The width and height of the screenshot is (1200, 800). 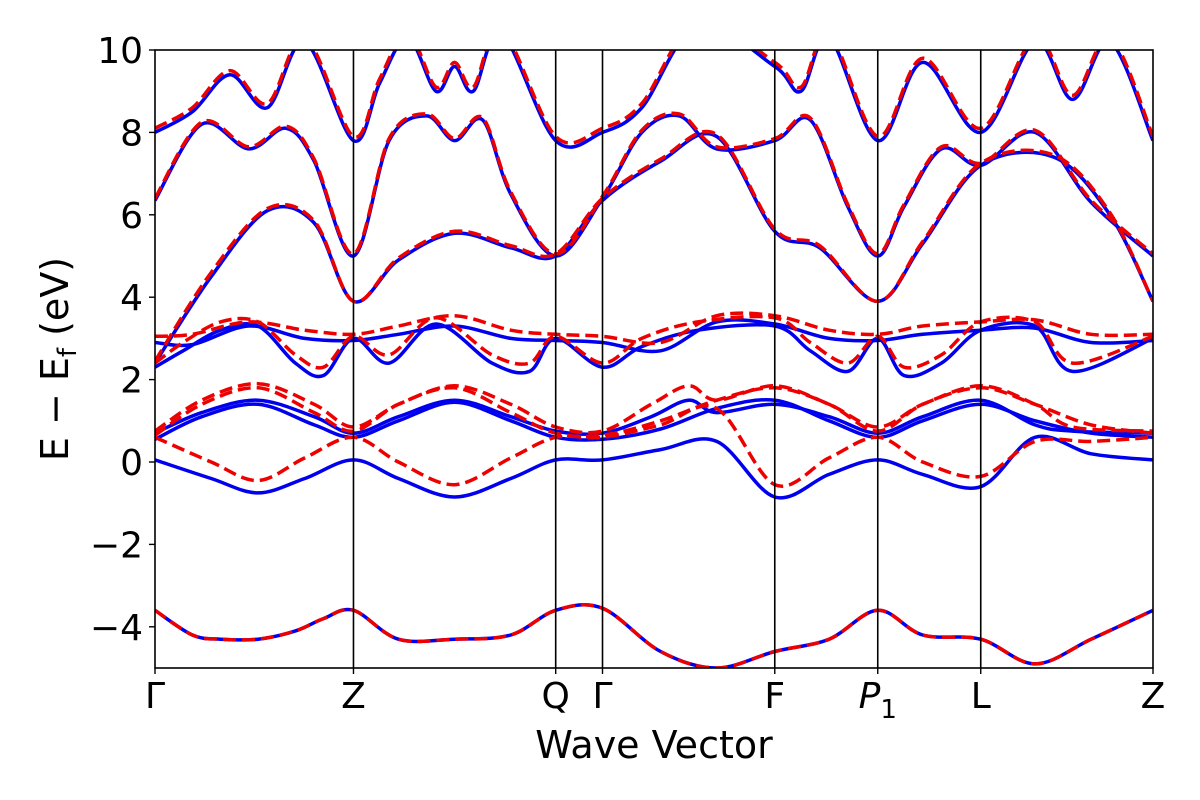 I want to click on y-axis-label-main: E − E, so click(x=55, y=409).